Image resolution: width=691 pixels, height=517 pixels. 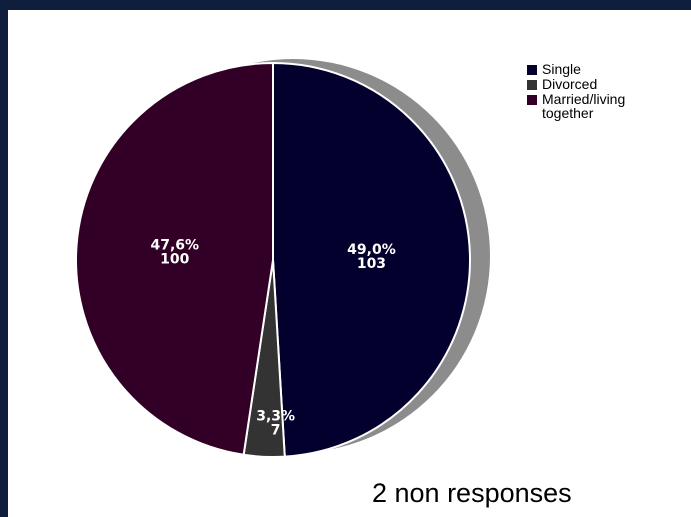 I want to click on legend-swatch-divorced, so click(x=532, y=85).